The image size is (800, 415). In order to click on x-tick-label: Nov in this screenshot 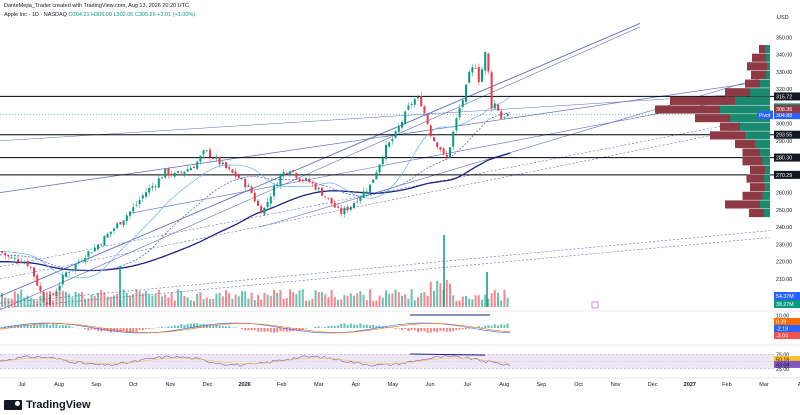, I will do `click(171, 385)`.